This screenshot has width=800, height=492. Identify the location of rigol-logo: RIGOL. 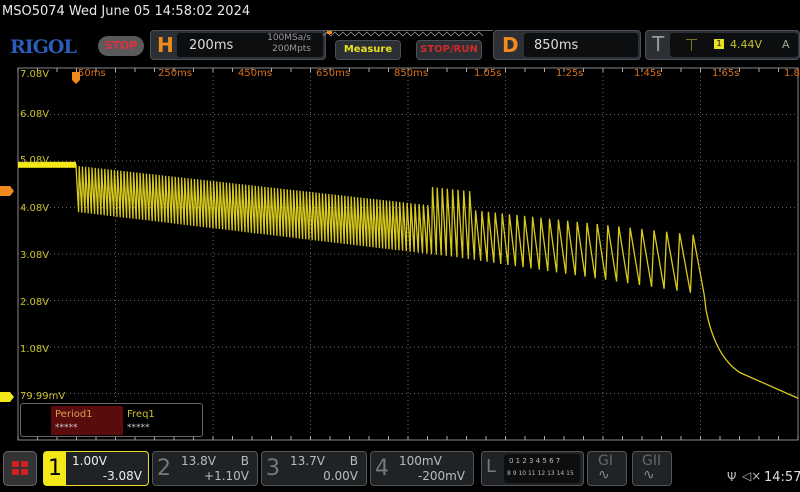
(43, 47).